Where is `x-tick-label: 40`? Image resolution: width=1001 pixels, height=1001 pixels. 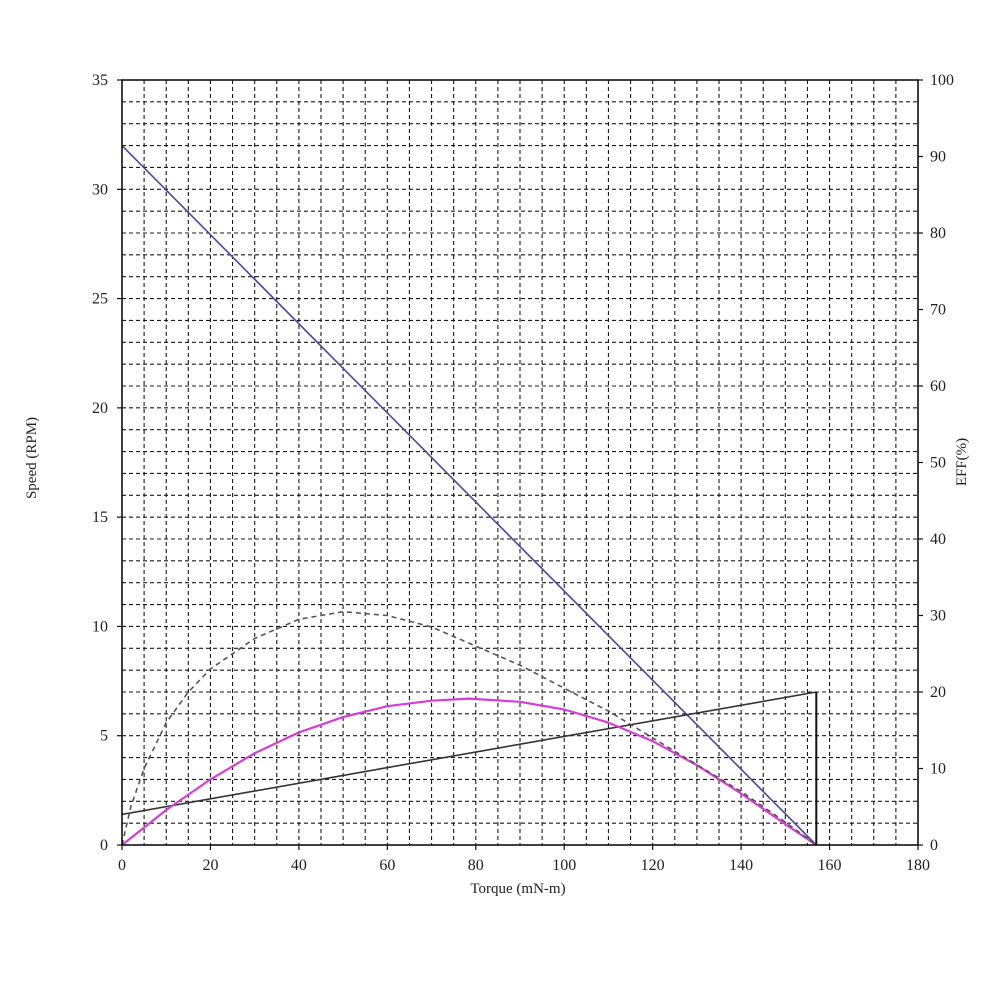
x-tick-label: 40 is located at coordinates (299, 865).